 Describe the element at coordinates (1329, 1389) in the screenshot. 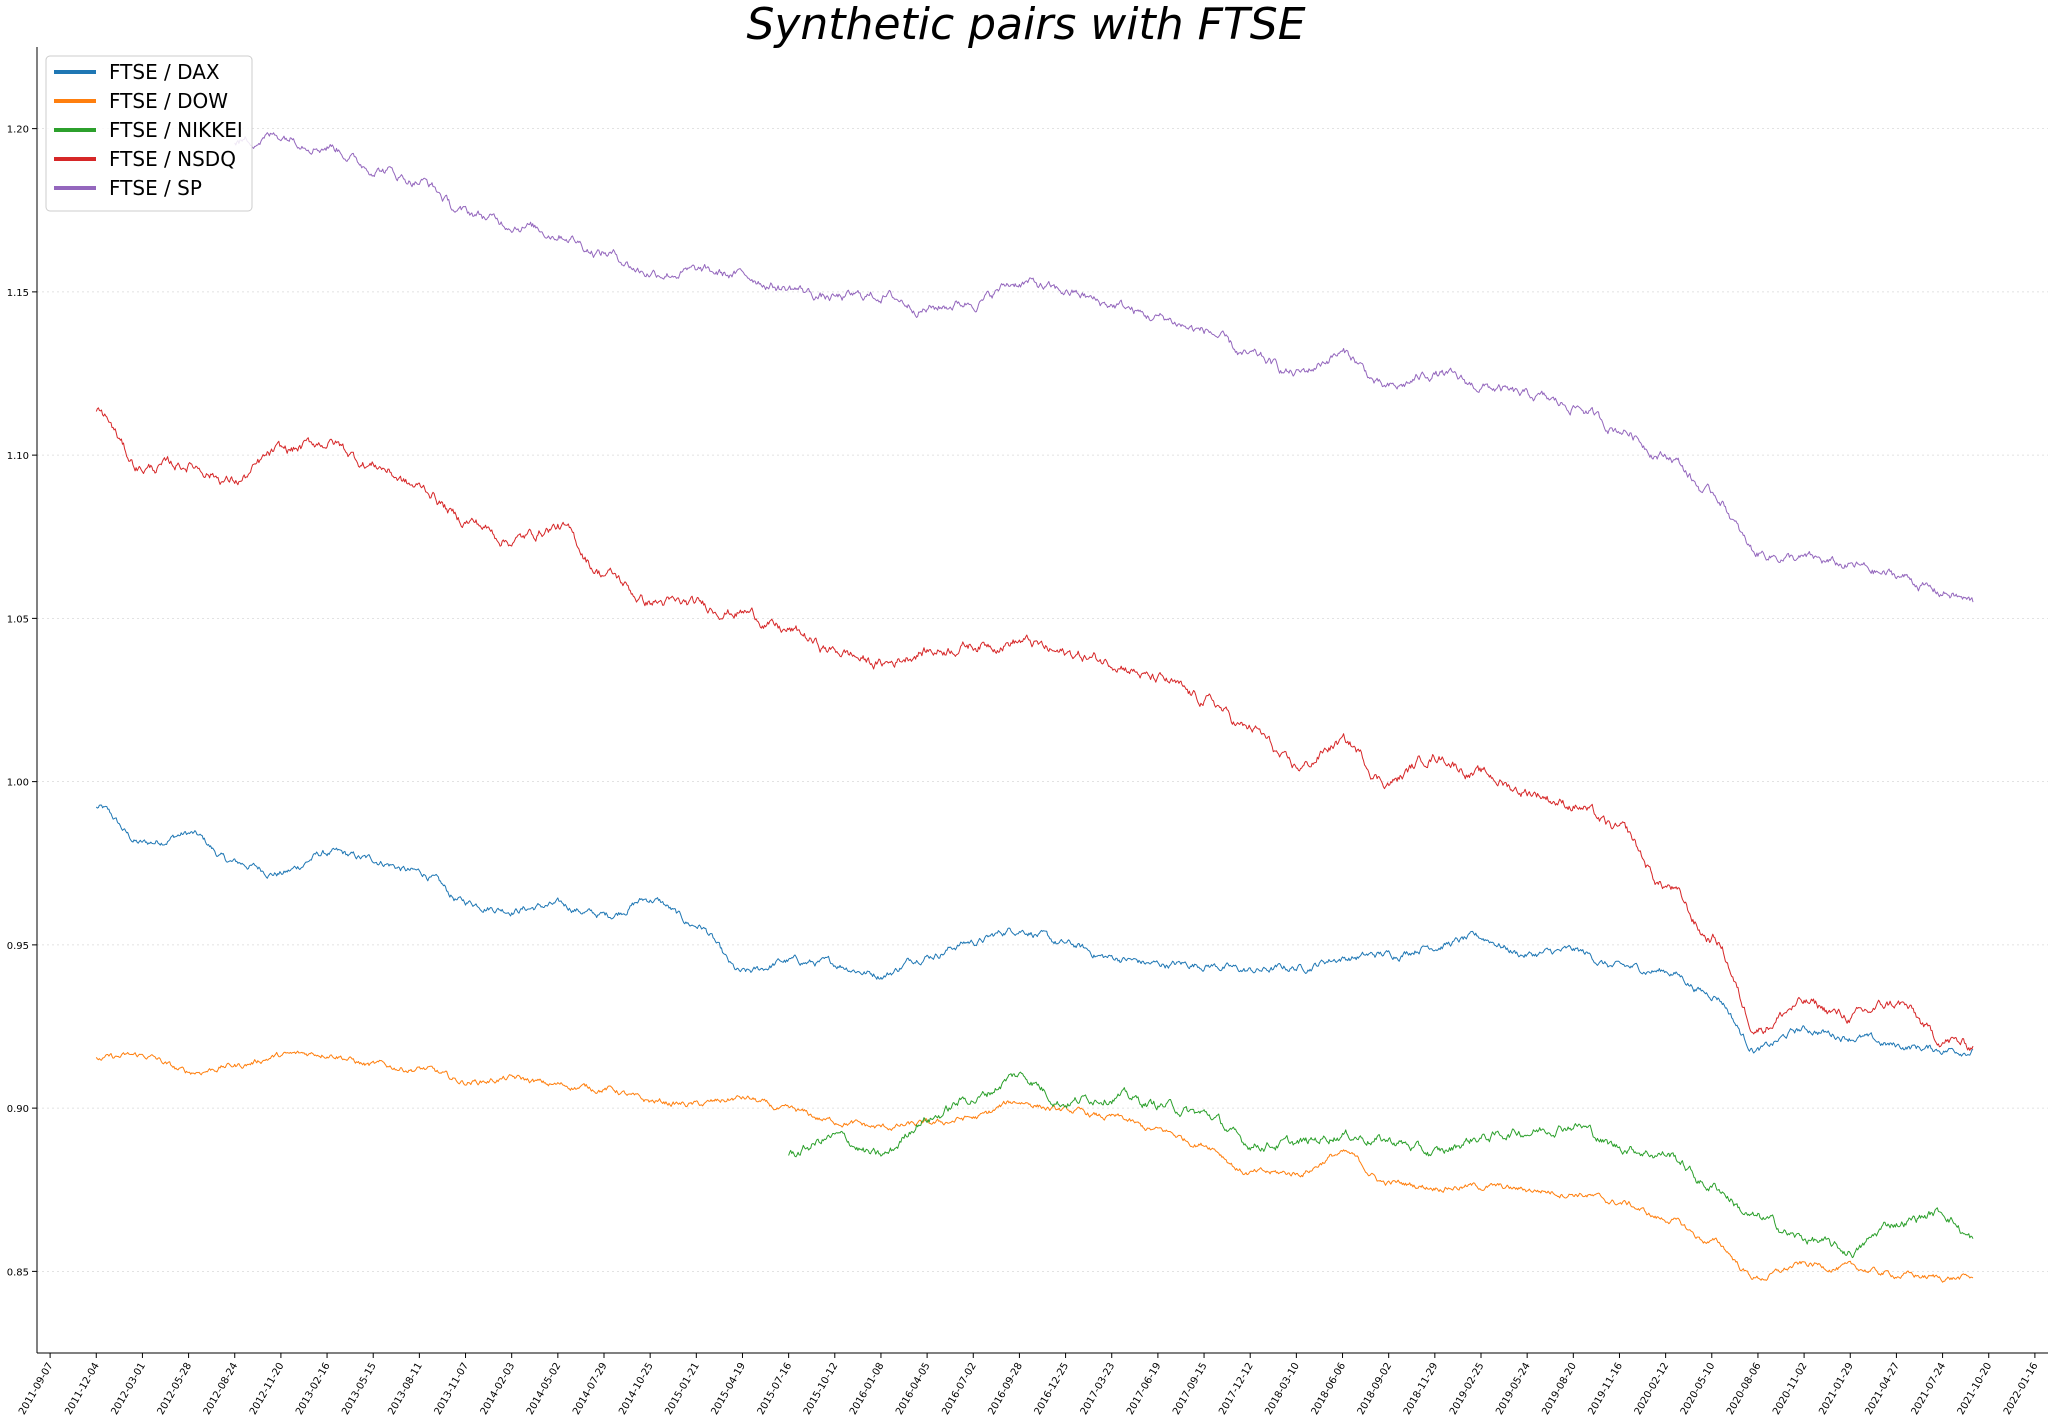

I see `x-tick-label: 2018-06-06` at that location.